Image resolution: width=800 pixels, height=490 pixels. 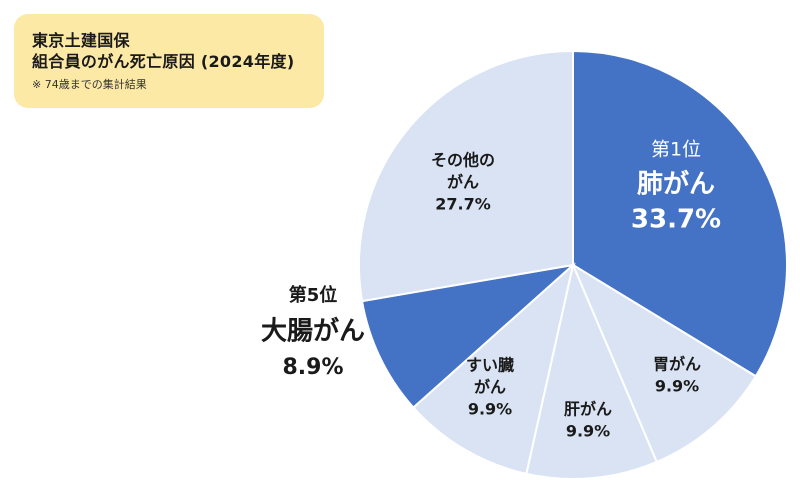 I want to click on slice-label: 肝がん, so click(x=588, y=409).